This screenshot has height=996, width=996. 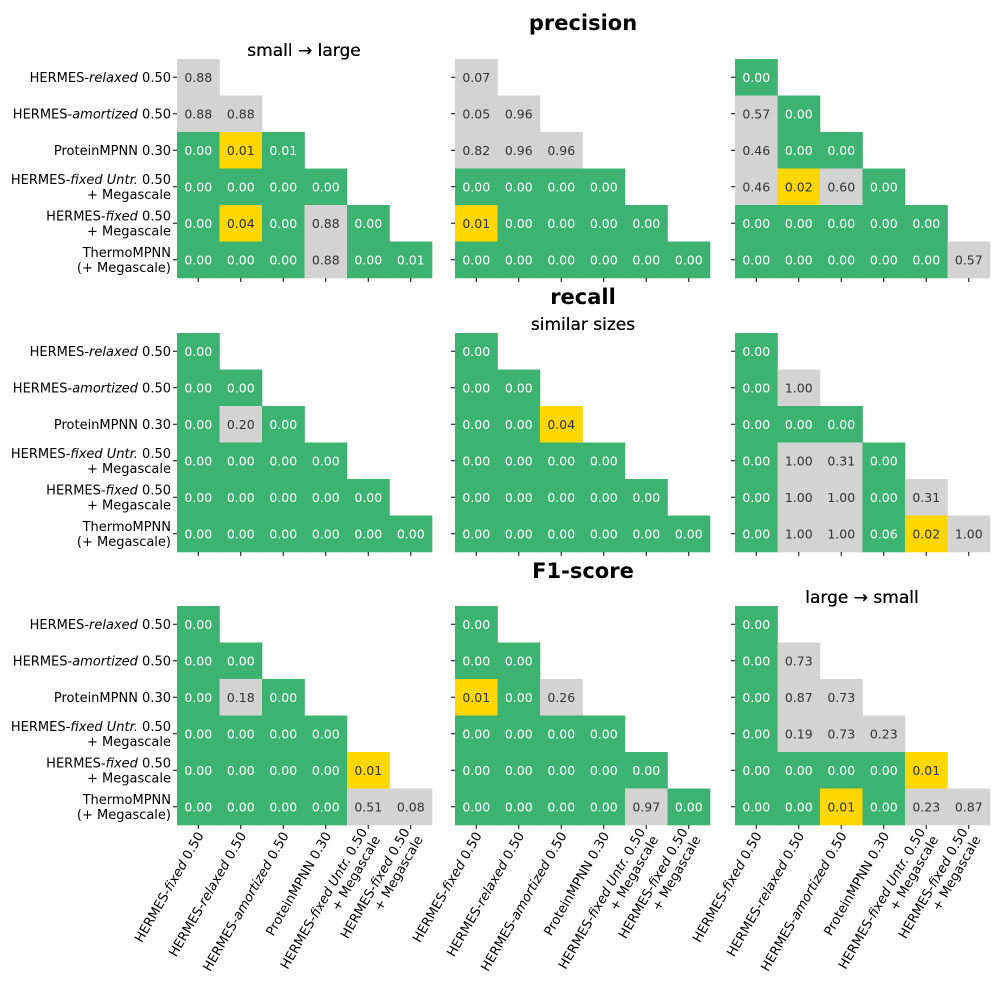 What do you see at coordinates (561, 150) in the screenshot?
I see `cell-value: 0.96` at bounding box center [561, 150].